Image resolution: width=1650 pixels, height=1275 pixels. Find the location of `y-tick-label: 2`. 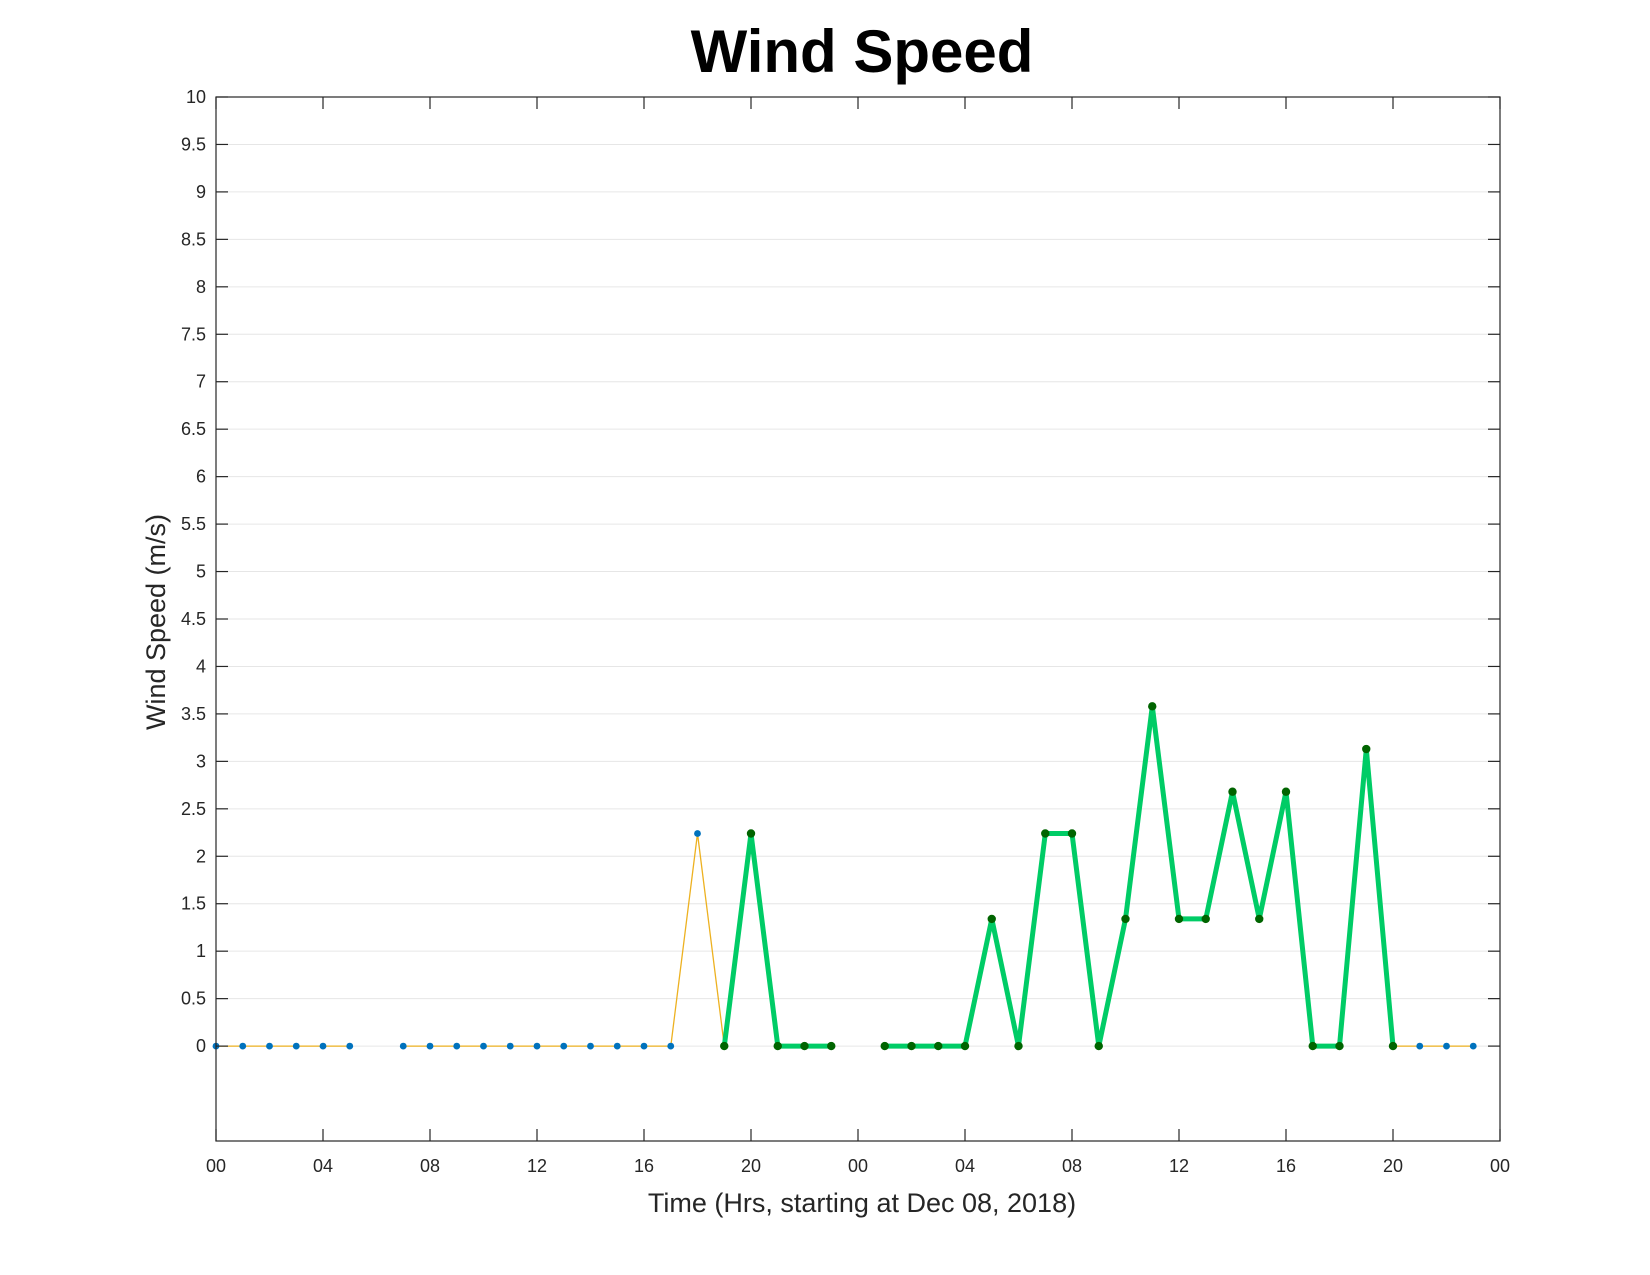

y-tick-label: 2 is located at coordinates (201, 856).